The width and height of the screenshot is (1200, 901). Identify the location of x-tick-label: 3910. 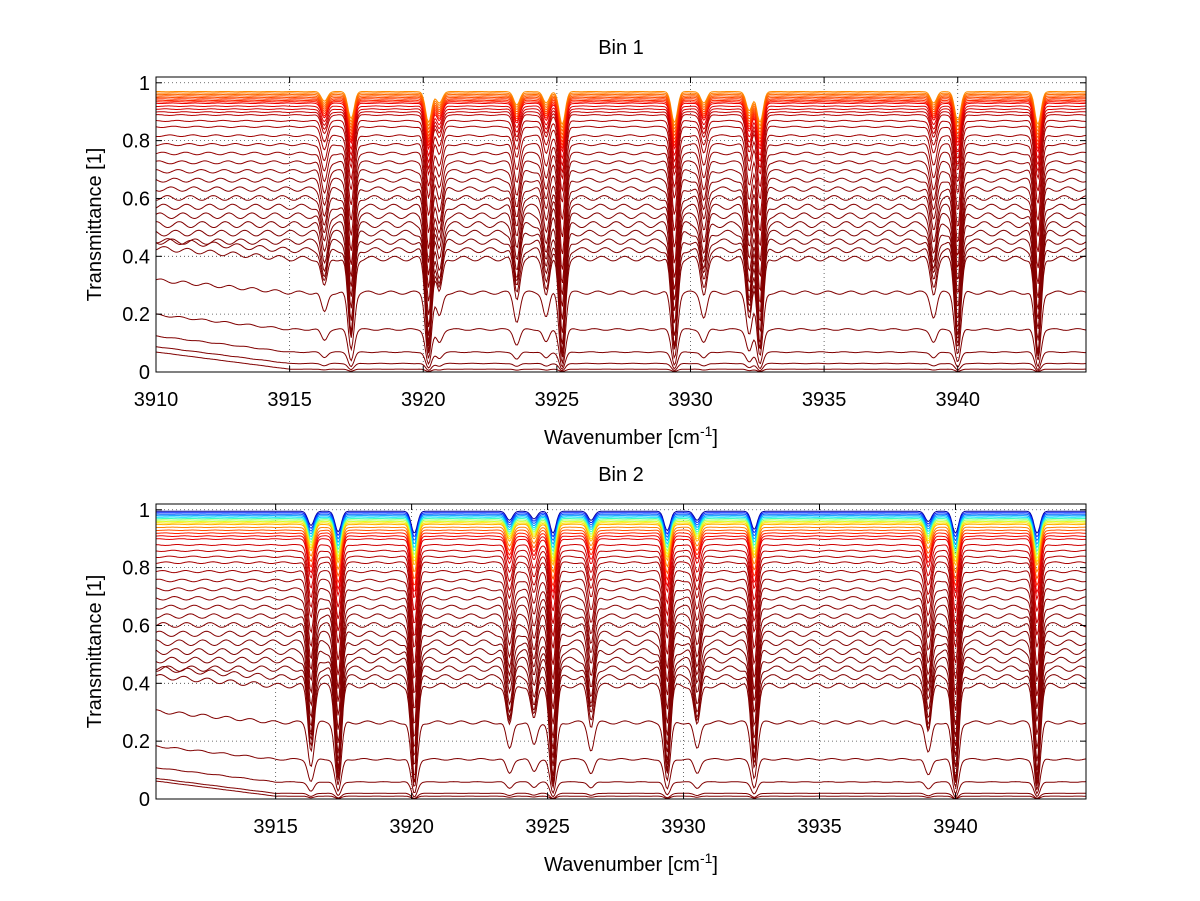
(156, 400).